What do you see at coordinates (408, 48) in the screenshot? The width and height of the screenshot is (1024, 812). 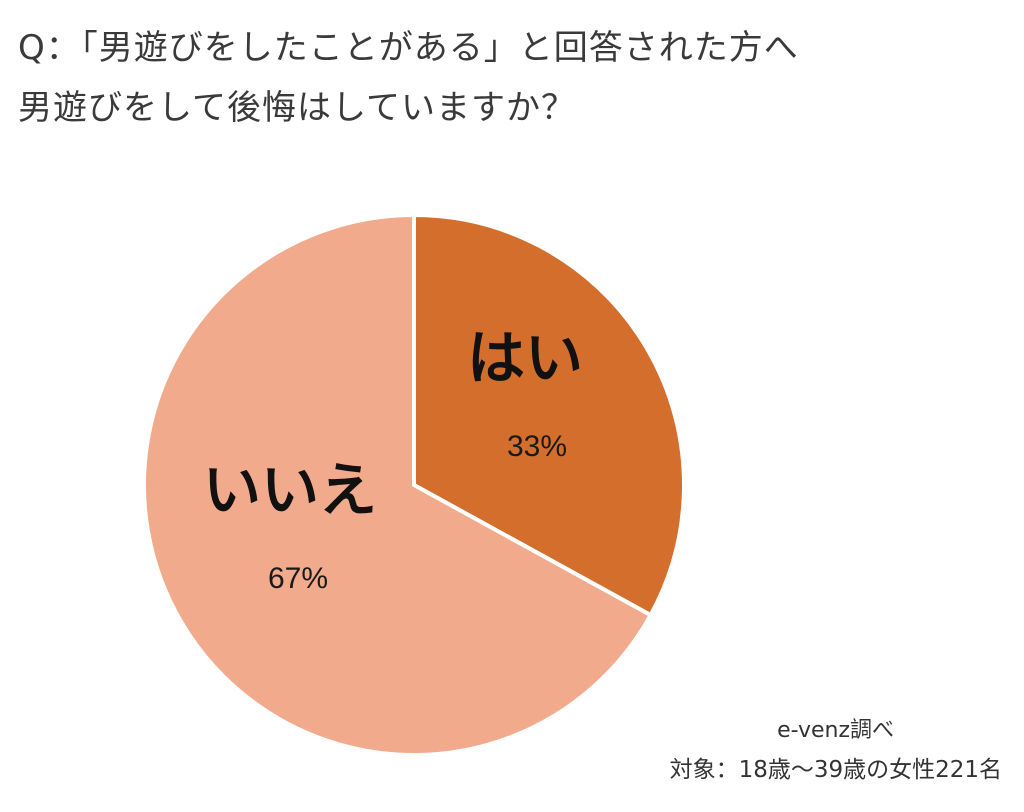 I see `chart-title-line-1: Q：「男遊びをしたことがある」と回答された方へ` at bounding box center [408, 48].